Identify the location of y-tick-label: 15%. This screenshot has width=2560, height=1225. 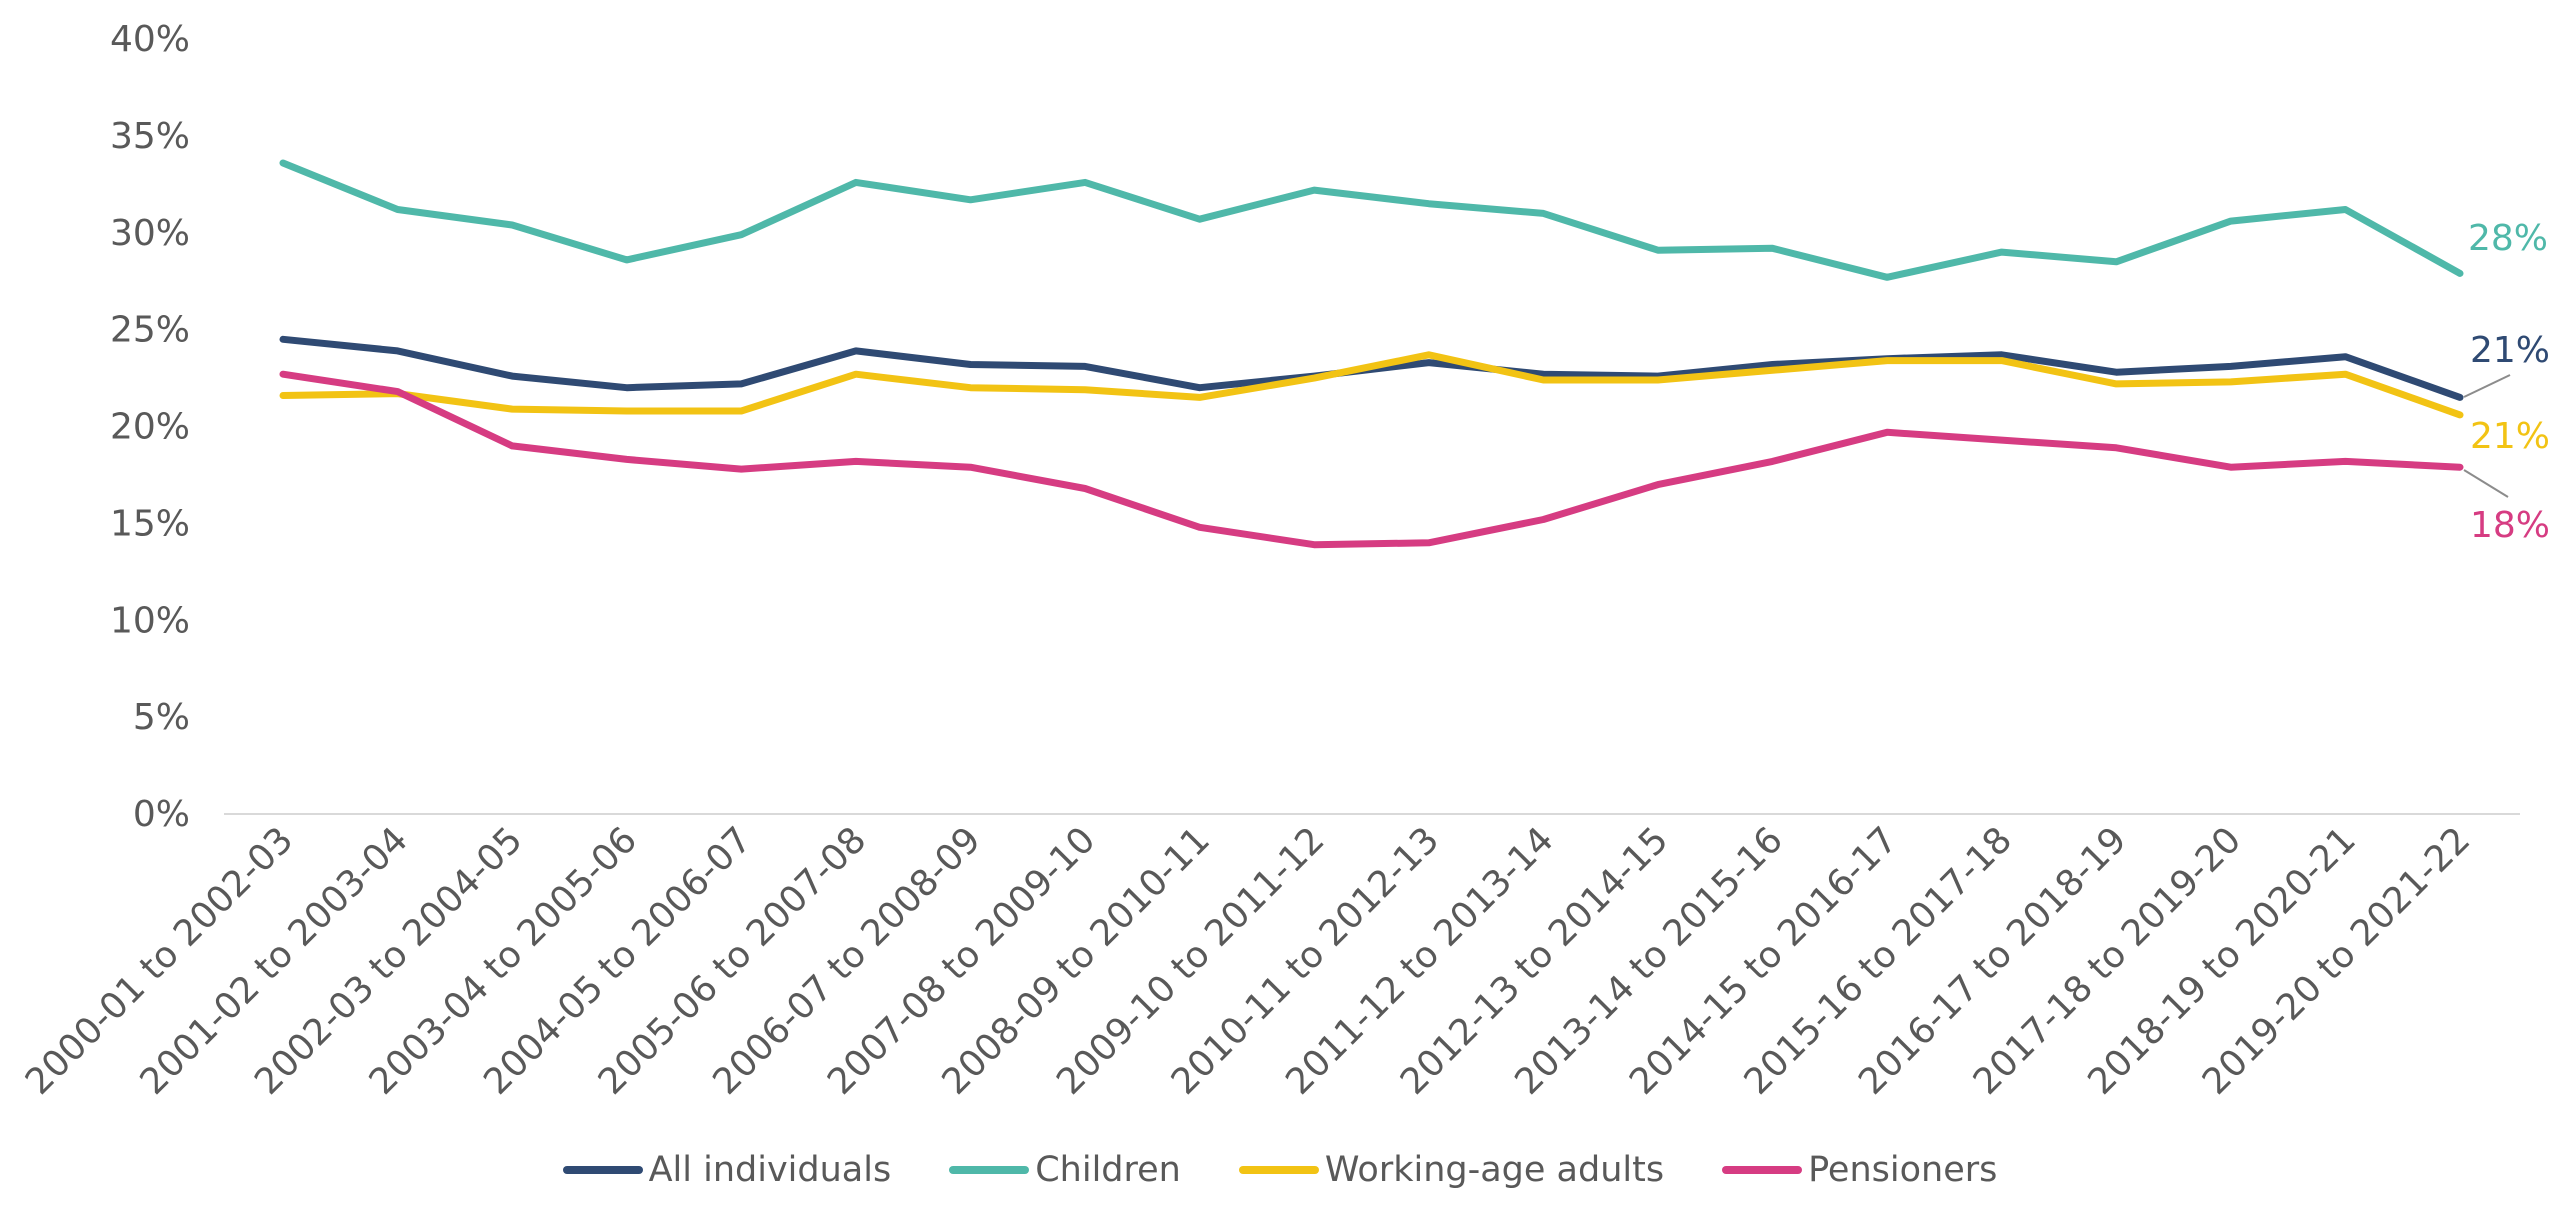
(150, 523).